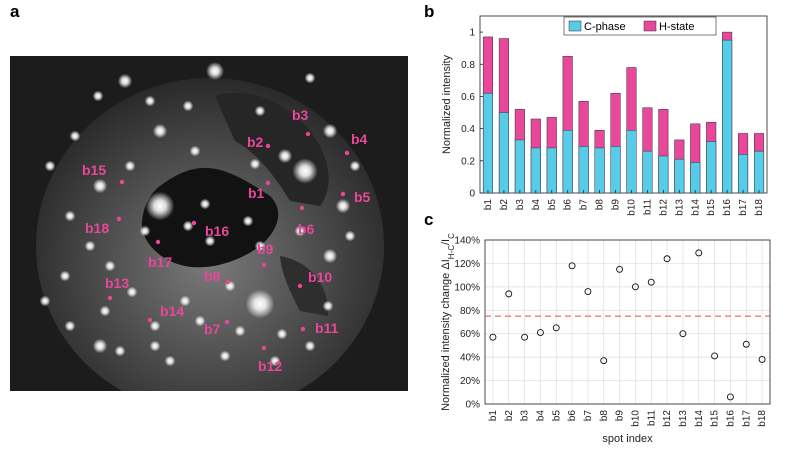  Describe the element at coordinates (599, 170) in the screenshot. I see `bar-c-phase-b8` at that location.